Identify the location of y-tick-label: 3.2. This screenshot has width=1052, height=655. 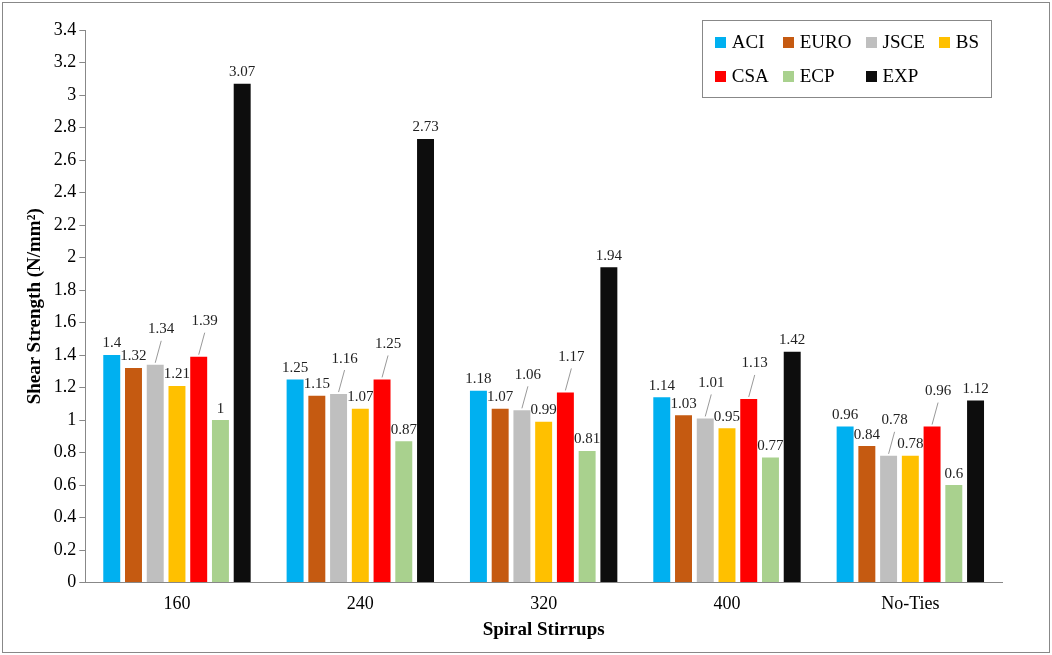
(65, 61).